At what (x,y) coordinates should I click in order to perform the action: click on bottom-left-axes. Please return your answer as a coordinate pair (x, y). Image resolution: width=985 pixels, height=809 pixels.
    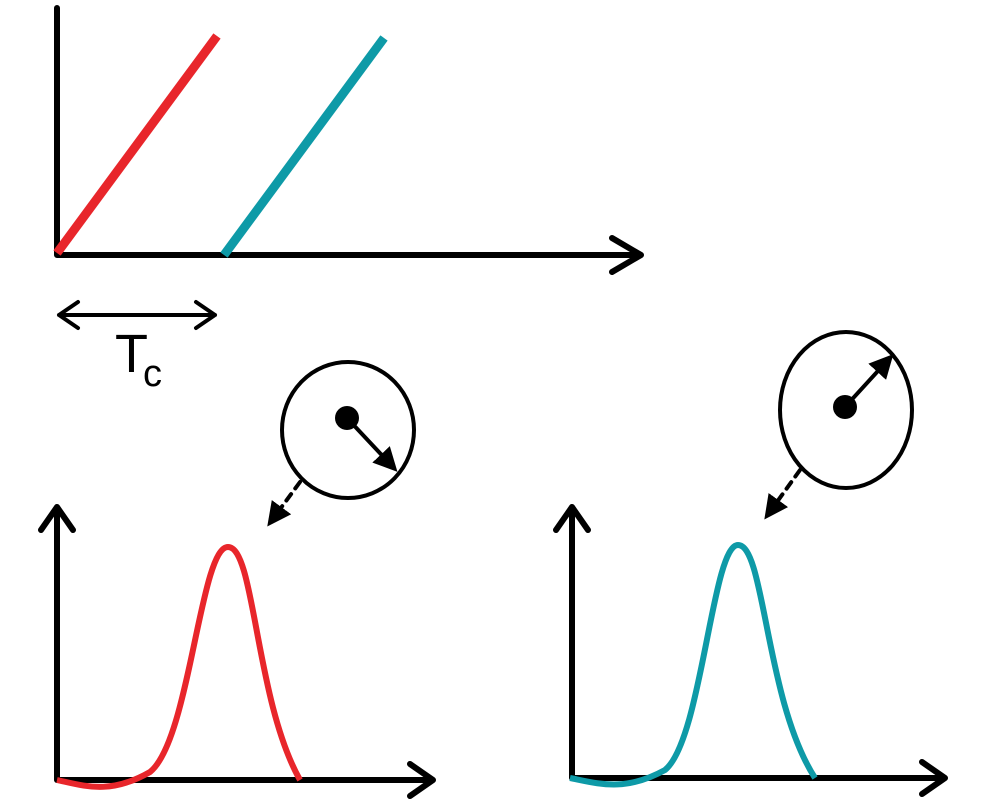
    Looking at the image, I should click on (237, 651).